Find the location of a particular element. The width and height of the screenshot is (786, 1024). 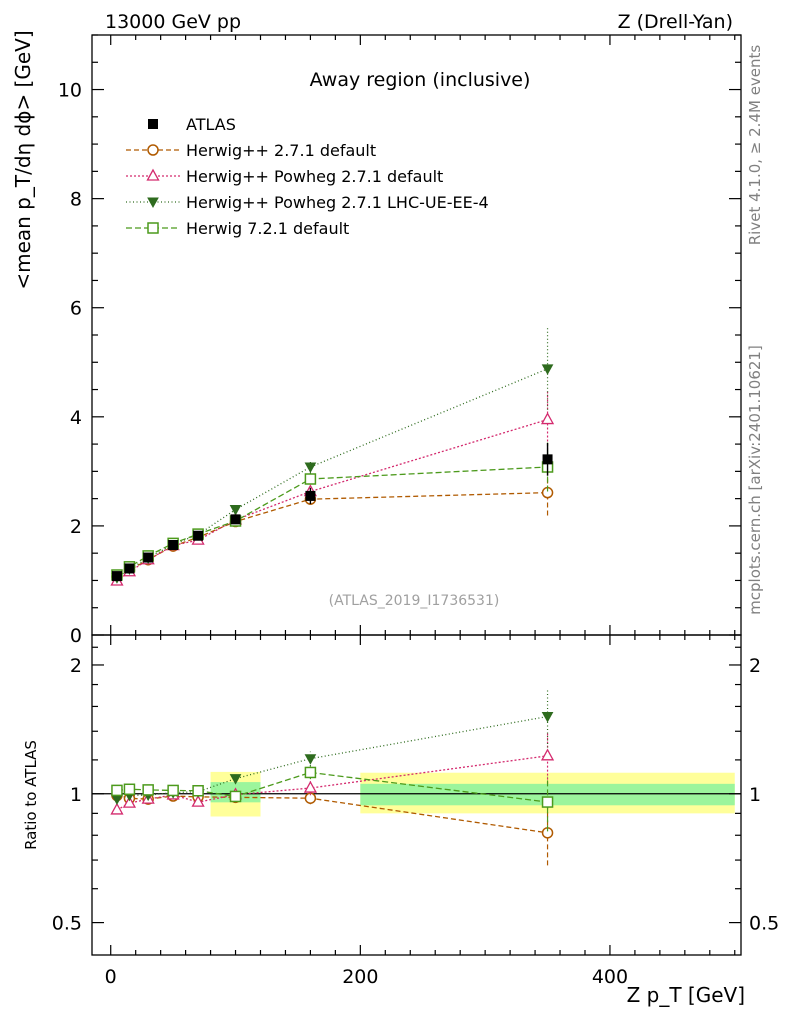

y-tick-label: 8 is located at coordinates (76, 200).